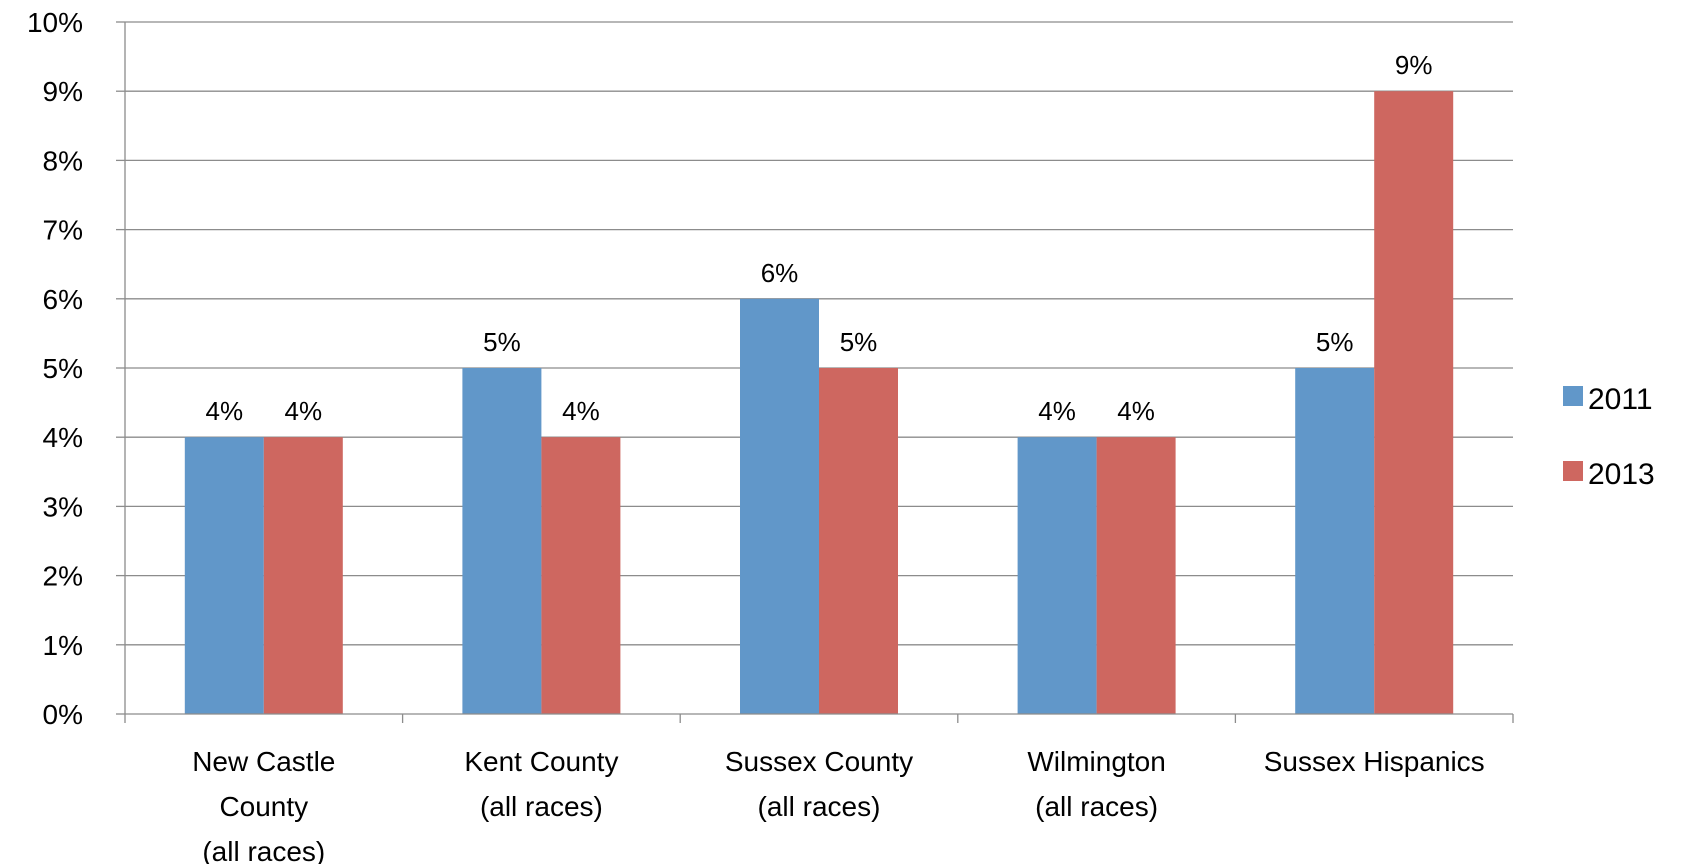 The height and width of the screenshot is (864, 1700). I want to click on legend-label-2013: 2013, so click(1621, 474).